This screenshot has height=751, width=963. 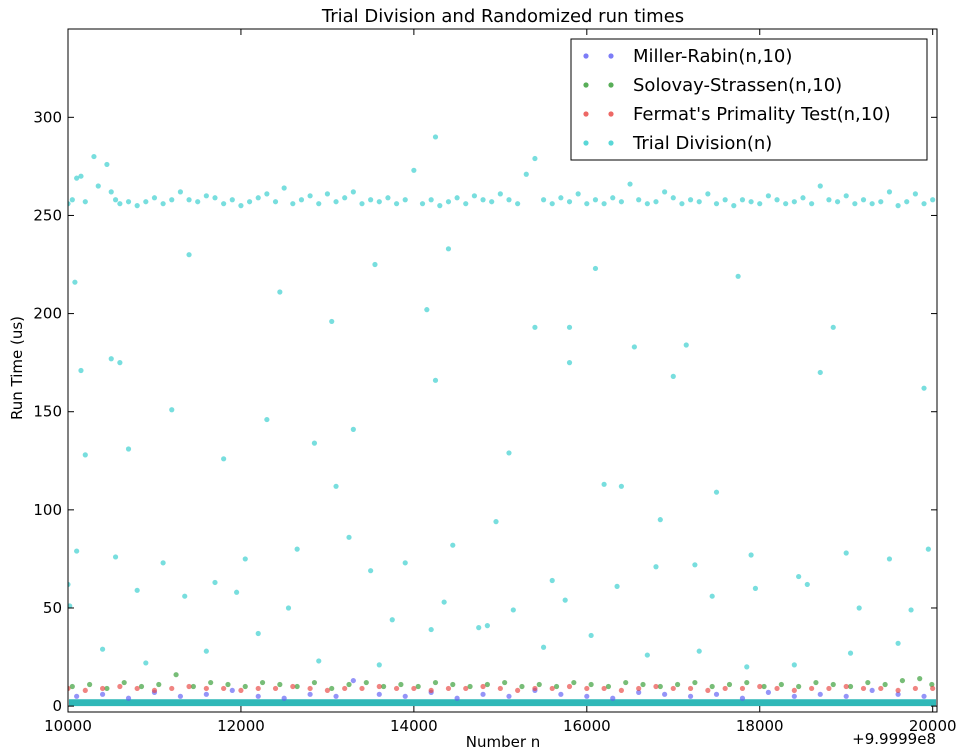 What do you see at coordinates (47, 412) in the screenshot?
I see `y-tick-label: 150` at bounding box center [47, 412].